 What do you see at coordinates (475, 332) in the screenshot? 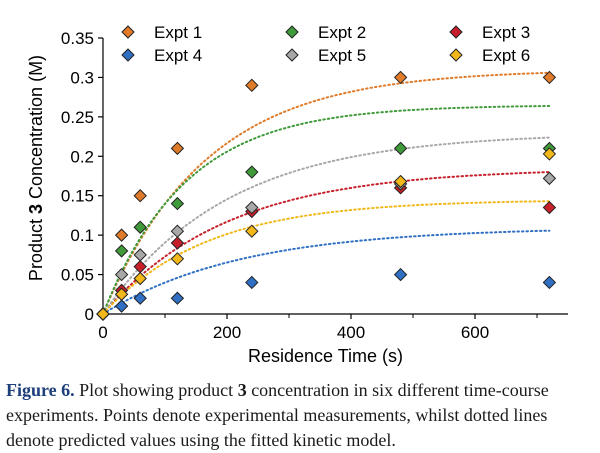
I see `x-tick-label: 600` at bounding box center [475, 332].